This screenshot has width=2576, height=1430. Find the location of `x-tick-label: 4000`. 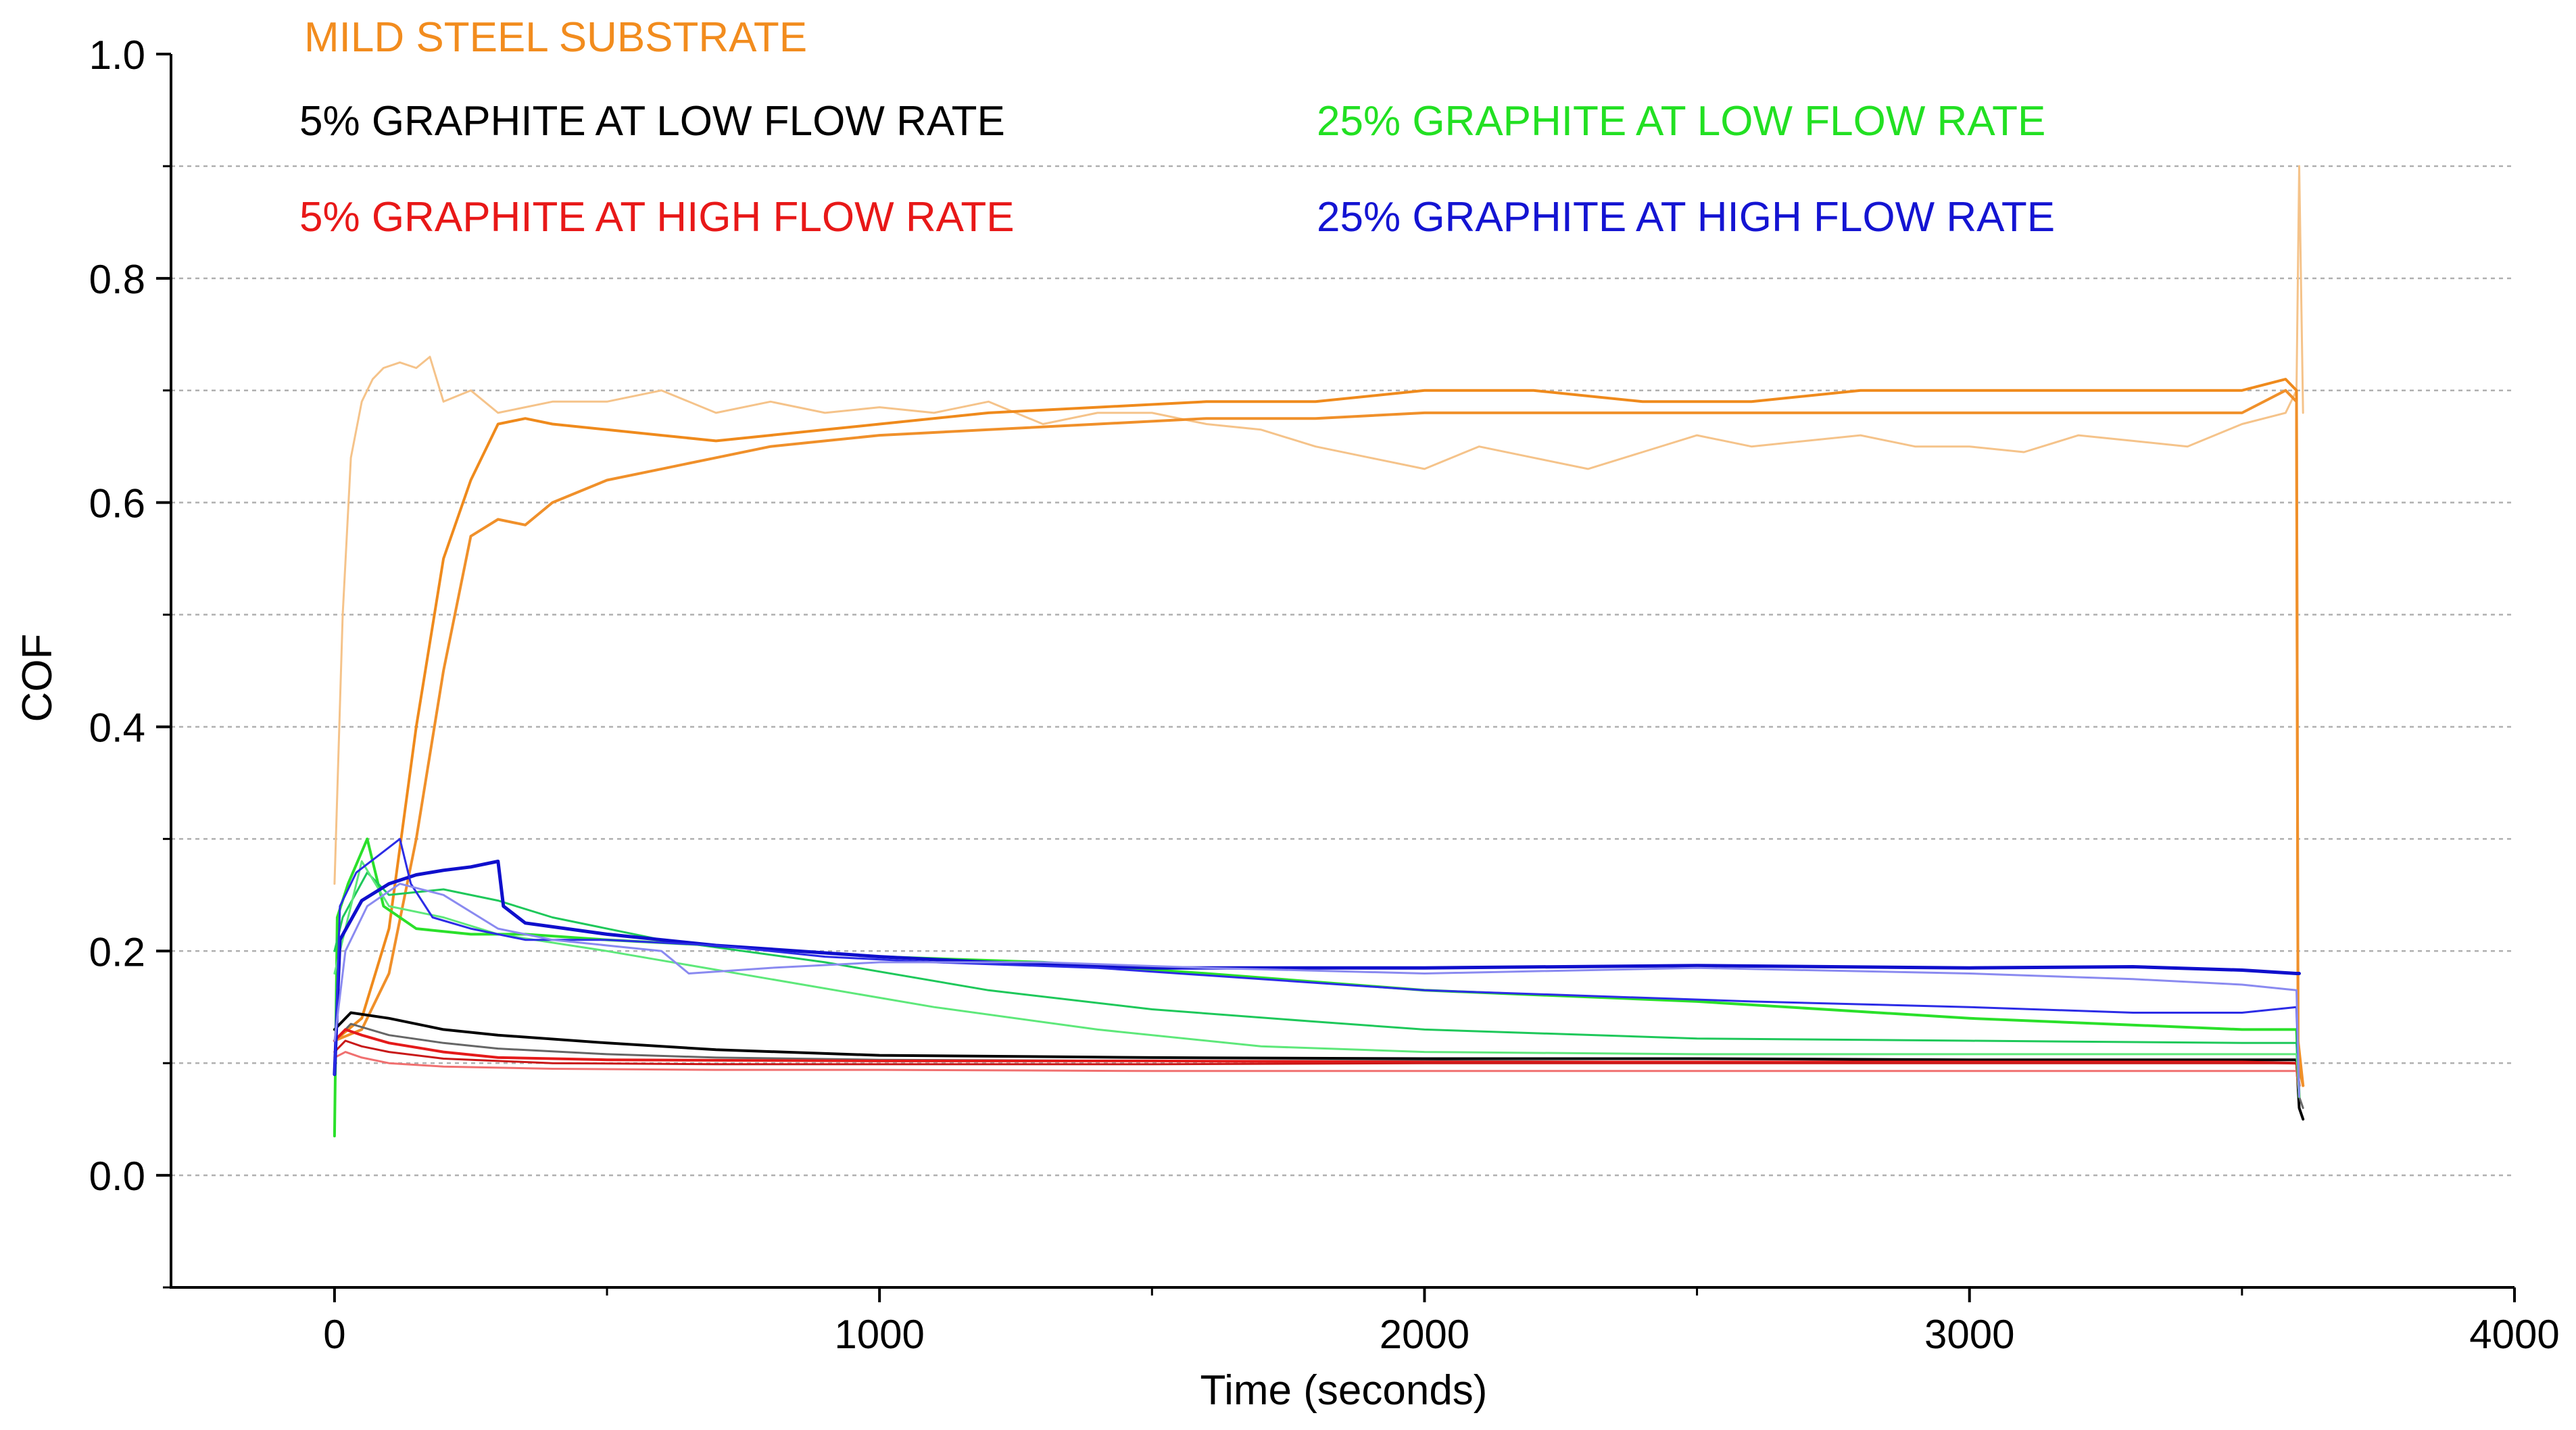

x-tick-label: 4000 is located at coordinates (2514, 1334).